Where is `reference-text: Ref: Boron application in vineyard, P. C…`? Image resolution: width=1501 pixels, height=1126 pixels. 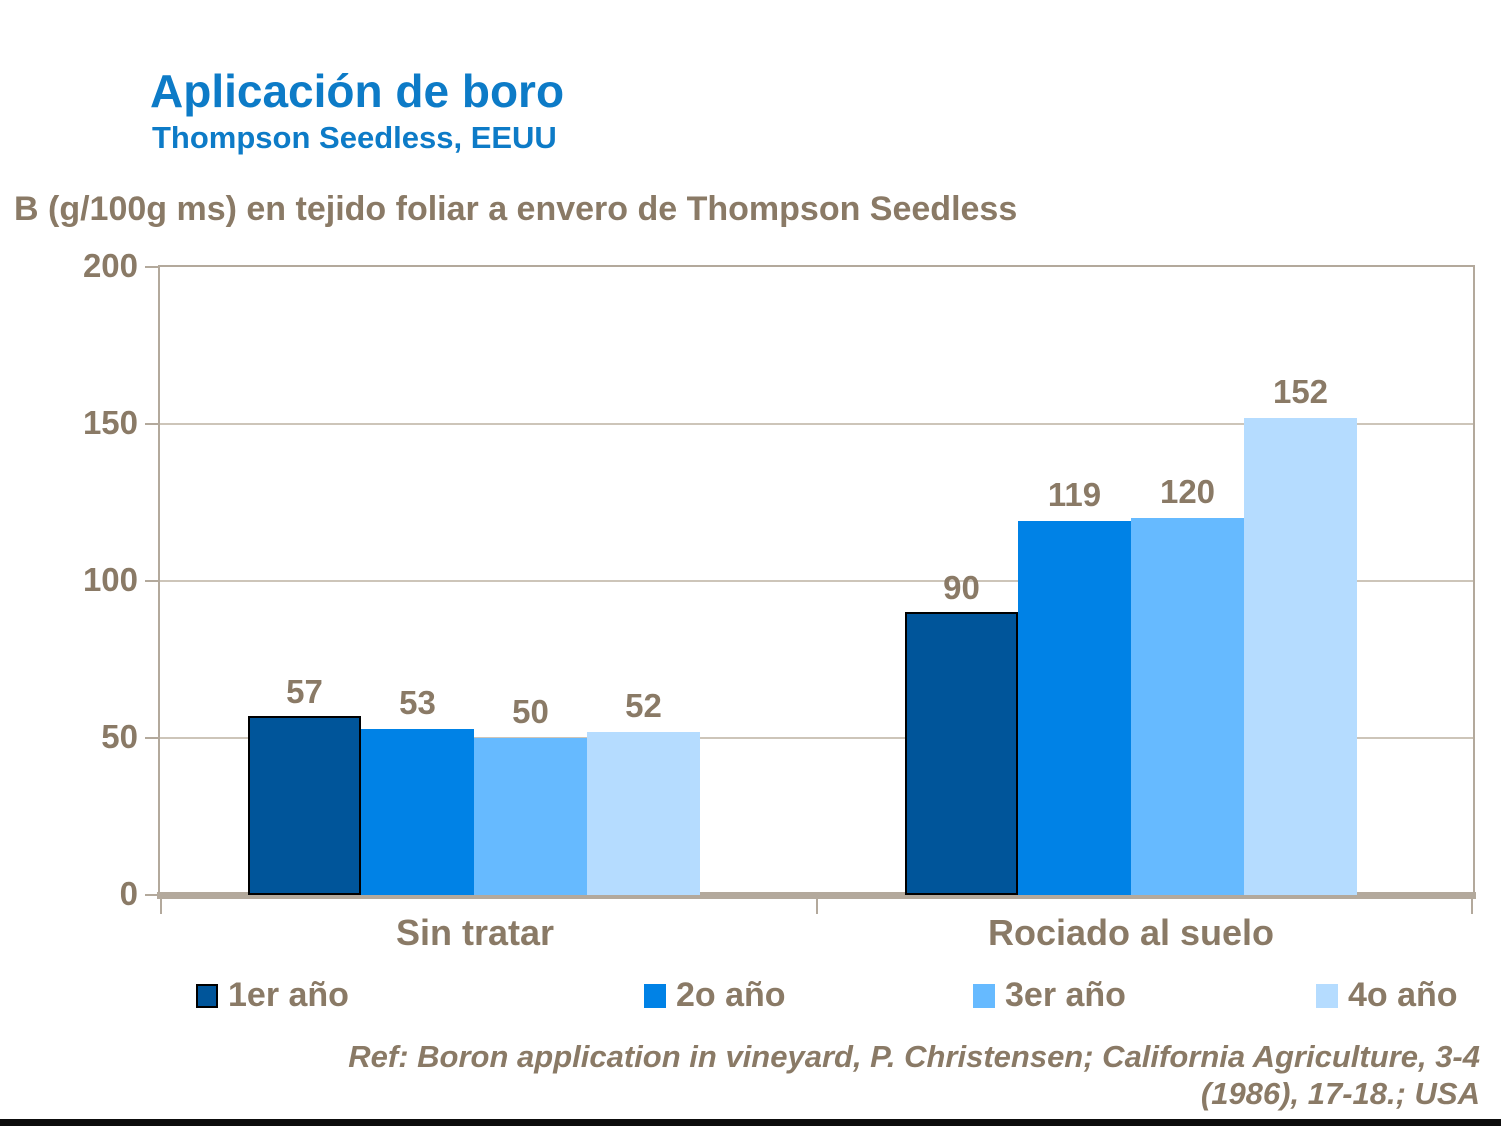 reference-text: Ref: Boron application in vineyard, P. C… is located at coordinates (830, 1075).